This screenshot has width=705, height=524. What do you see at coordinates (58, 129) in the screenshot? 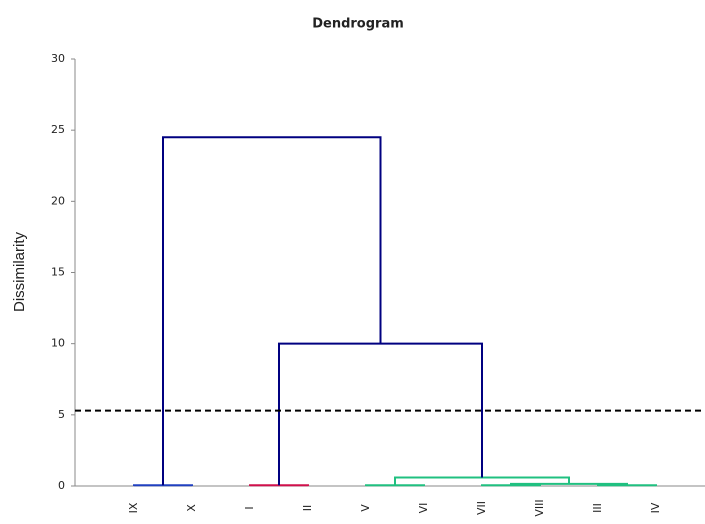
I see `y-tick-label: 25` at bounding box center [58, 129].